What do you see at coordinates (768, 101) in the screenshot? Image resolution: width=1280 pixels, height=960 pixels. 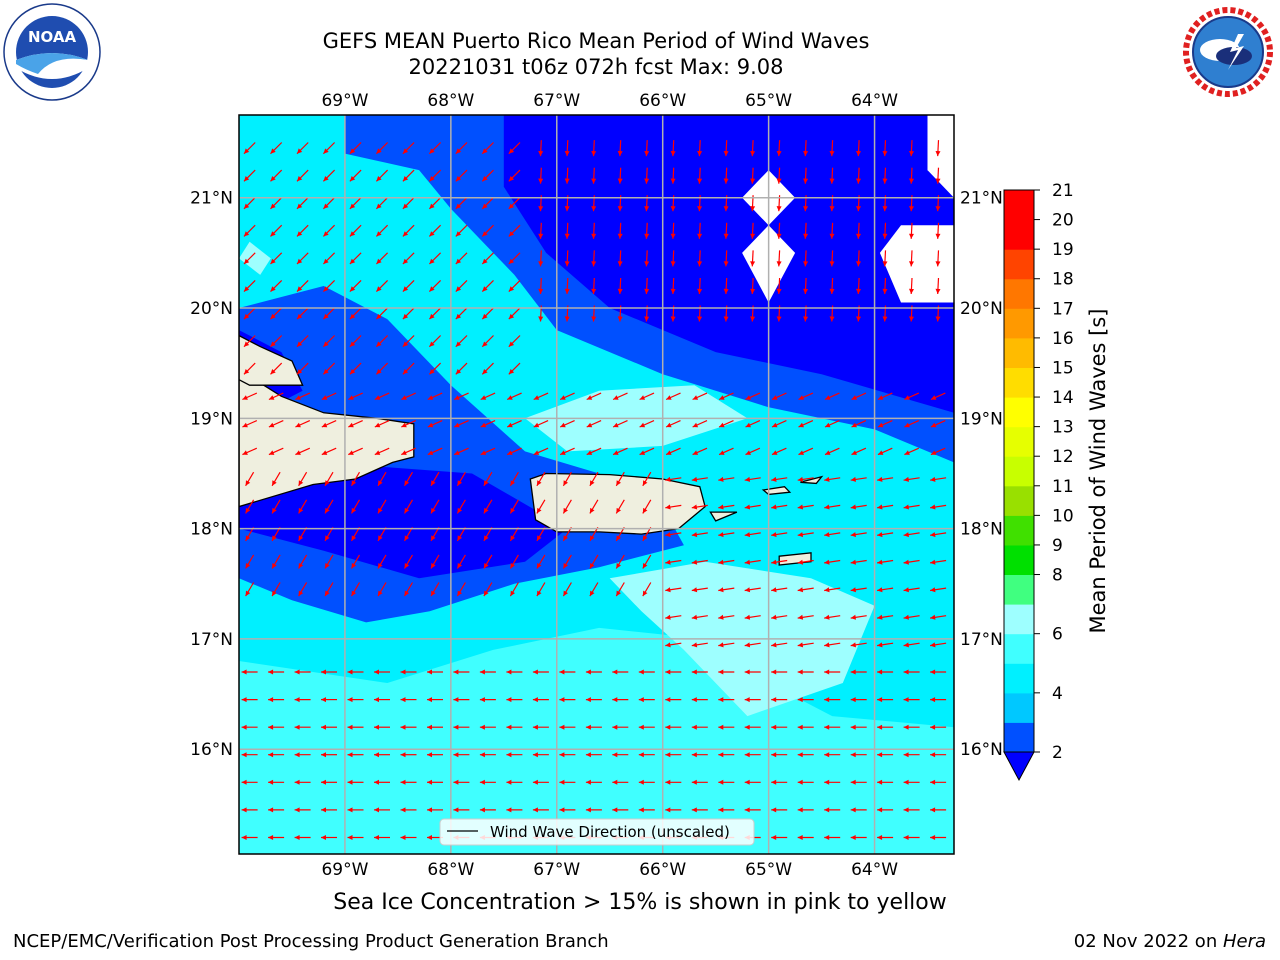 I see `x-tick-label: 65°W` at bounding box center [768, 101].